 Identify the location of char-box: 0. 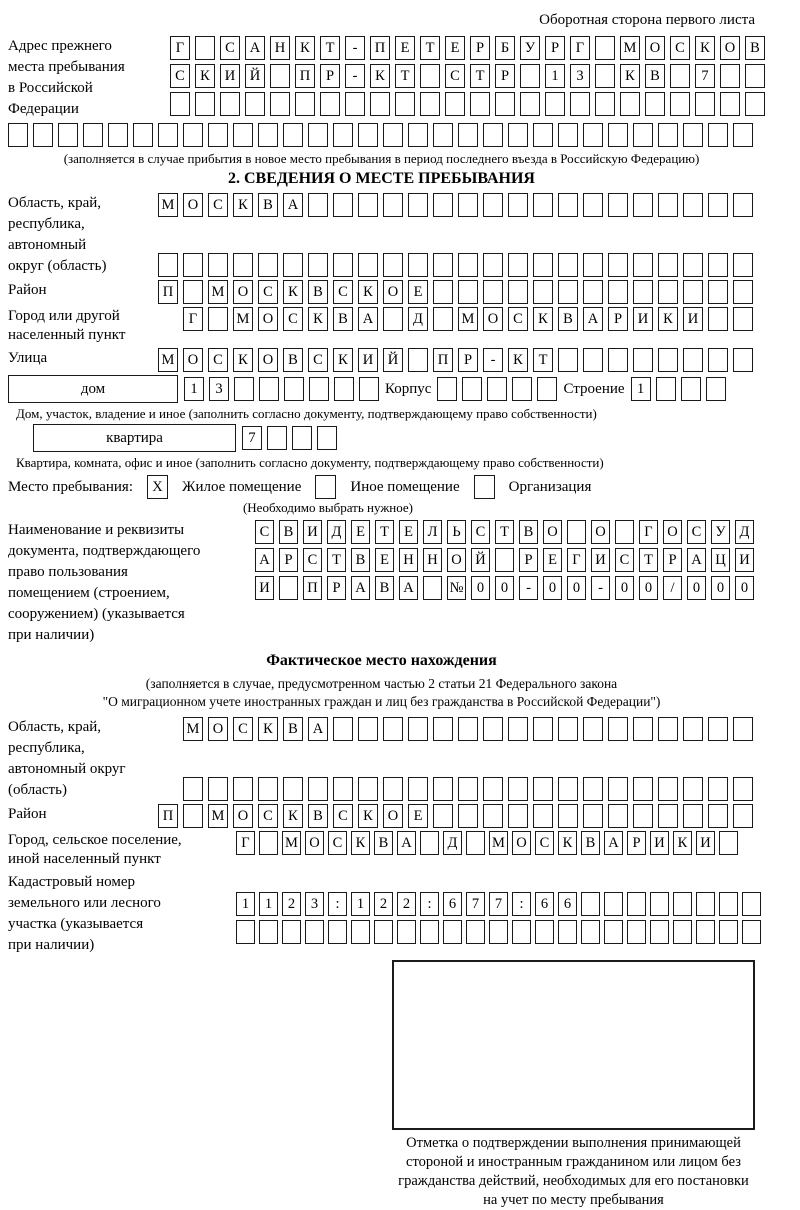
(552, 588).